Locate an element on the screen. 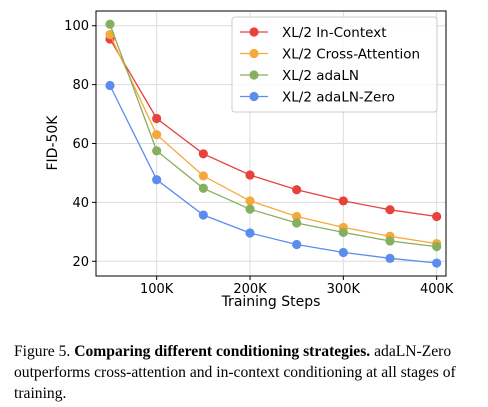  y-tick-label: 60 is located at coordinates (80, 144).